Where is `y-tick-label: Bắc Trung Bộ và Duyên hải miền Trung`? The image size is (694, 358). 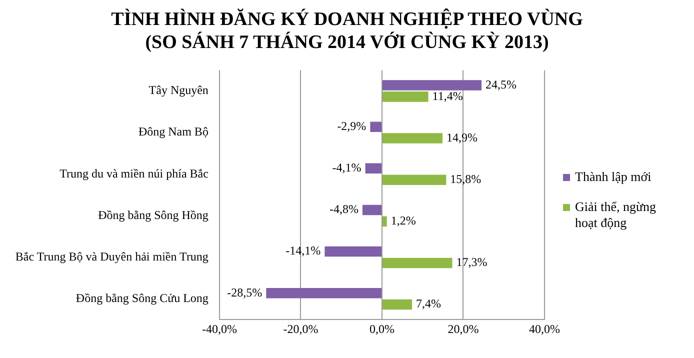 y-tick-label: Bắc Trung Bộ và Duyên hải miền Trung is located at coordinates (111, 256).